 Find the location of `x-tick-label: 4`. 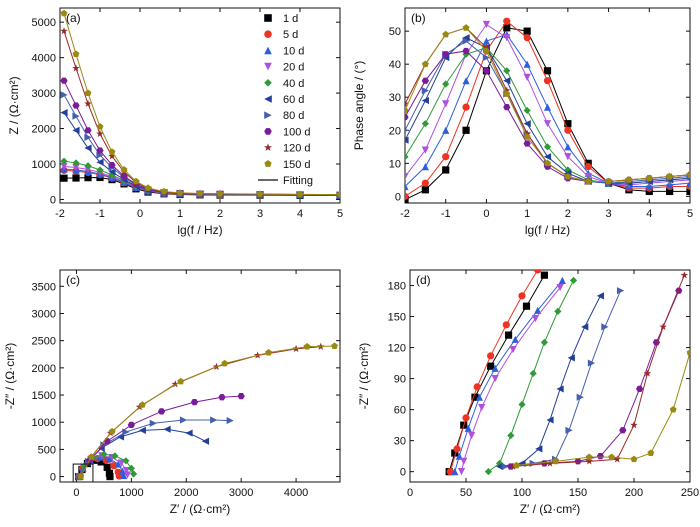

x-tick-label: 4 is located at coordinates (649, 214).